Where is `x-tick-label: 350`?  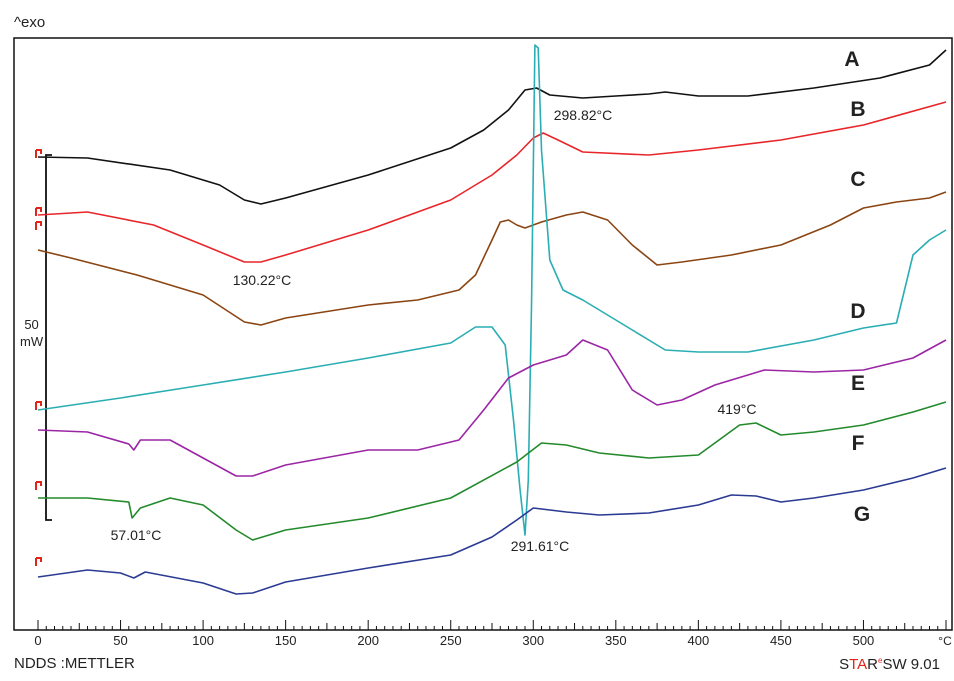
x-tick-label: 350 is located at coordinates (616, 640).